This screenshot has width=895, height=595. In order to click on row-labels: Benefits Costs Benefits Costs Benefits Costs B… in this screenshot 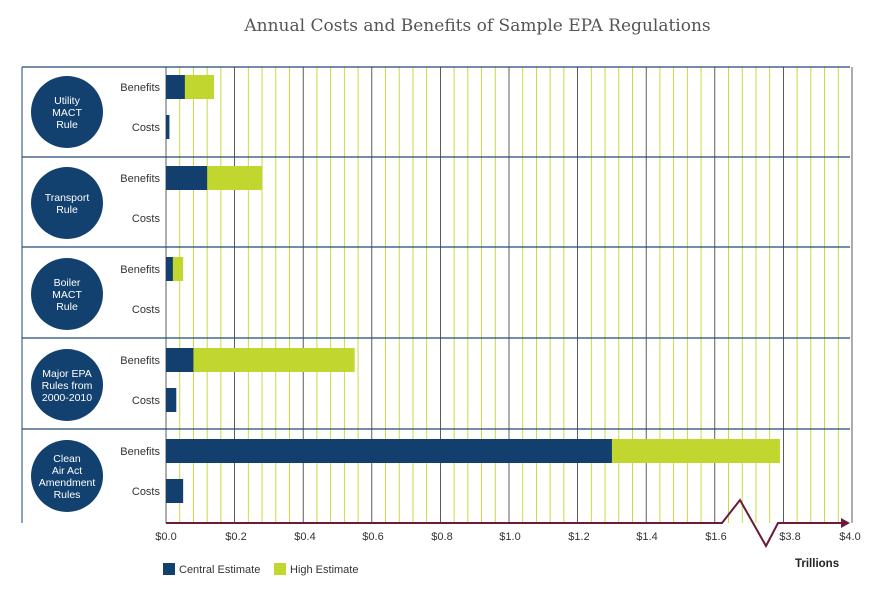, I will do `click(140, 290)`.